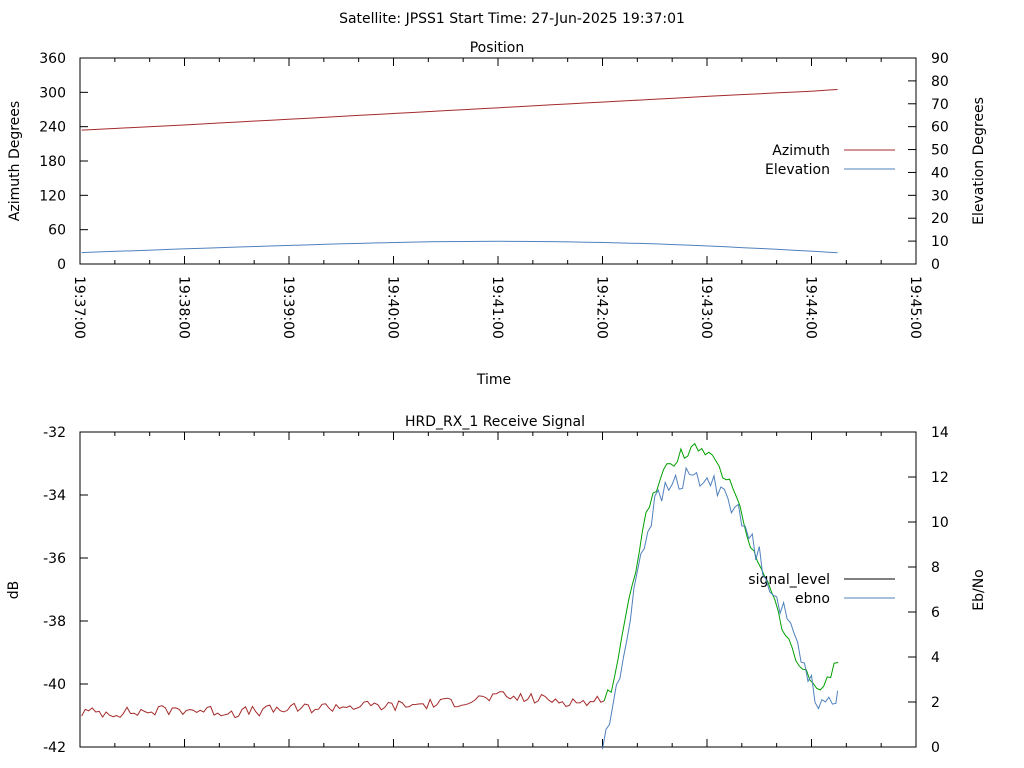 Image resolution: width=1024 pixels, height=768 pixels. I want to click on y2-tick-label: 6, so click(935, 613).